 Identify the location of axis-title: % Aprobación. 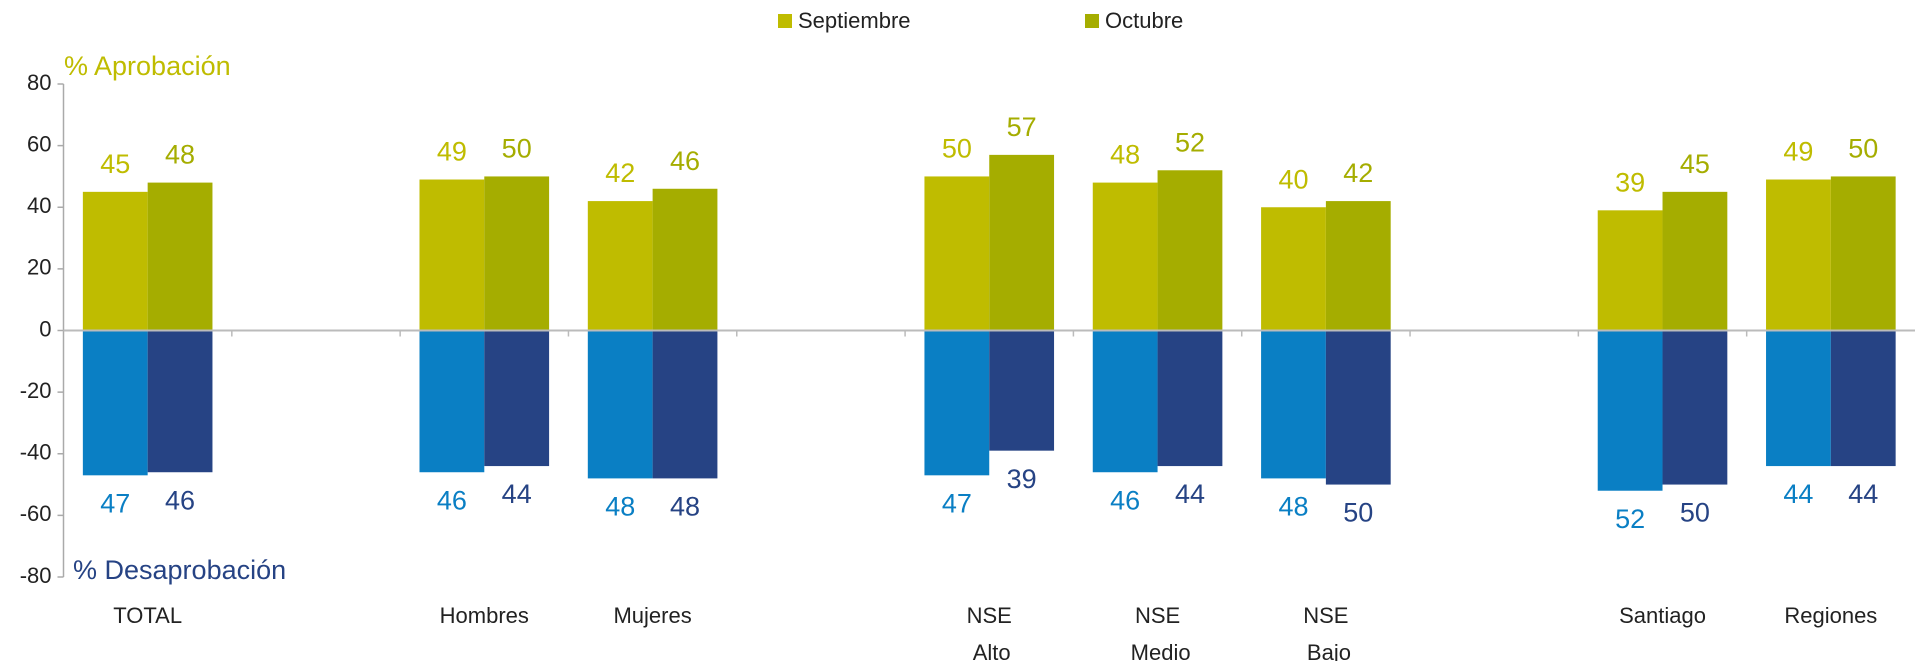
(147, 66).